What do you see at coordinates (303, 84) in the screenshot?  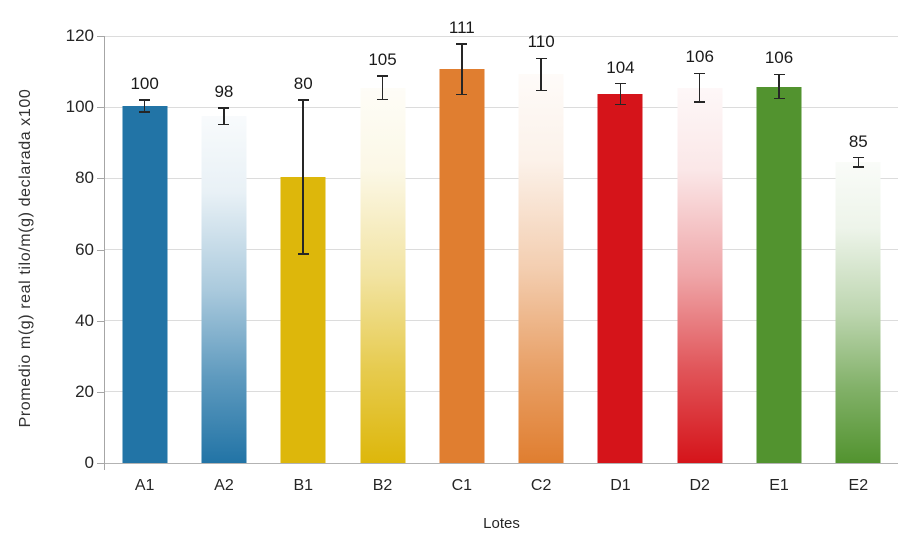 I see `value-label: 80` at bounding box center [303, 84].